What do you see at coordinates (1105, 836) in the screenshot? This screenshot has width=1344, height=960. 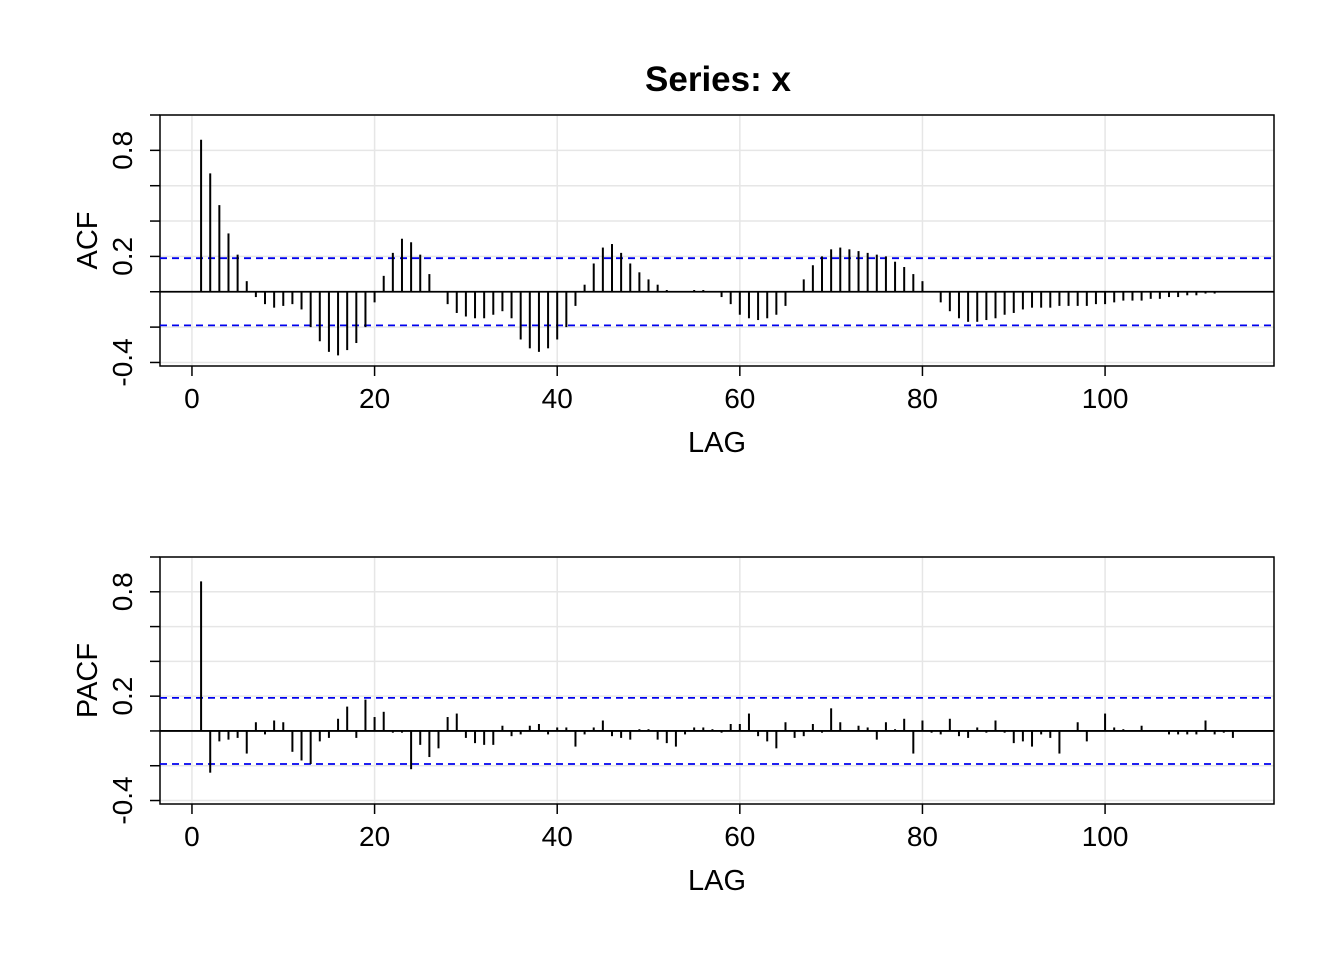 I see `pacf-xtick-label-100: 100` at bounding box center [1105, 836].